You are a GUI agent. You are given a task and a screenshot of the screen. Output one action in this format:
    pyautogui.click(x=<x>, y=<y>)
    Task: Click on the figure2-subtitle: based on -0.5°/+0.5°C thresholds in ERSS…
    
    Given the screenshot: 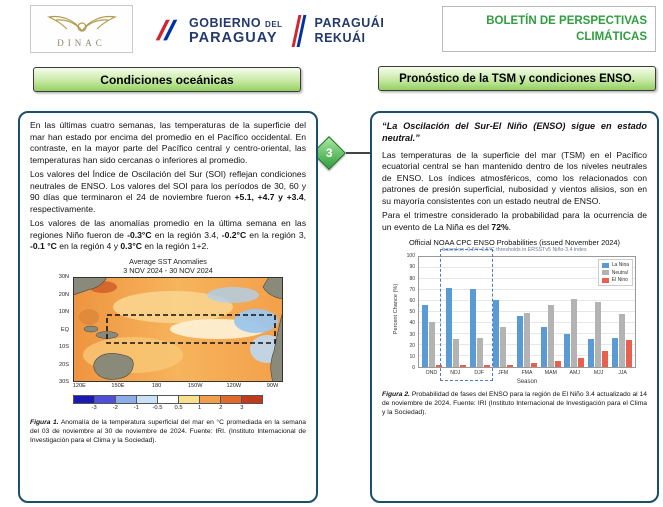 What is the action you would take?
    pyautogui.click(x=514, y=250)
    